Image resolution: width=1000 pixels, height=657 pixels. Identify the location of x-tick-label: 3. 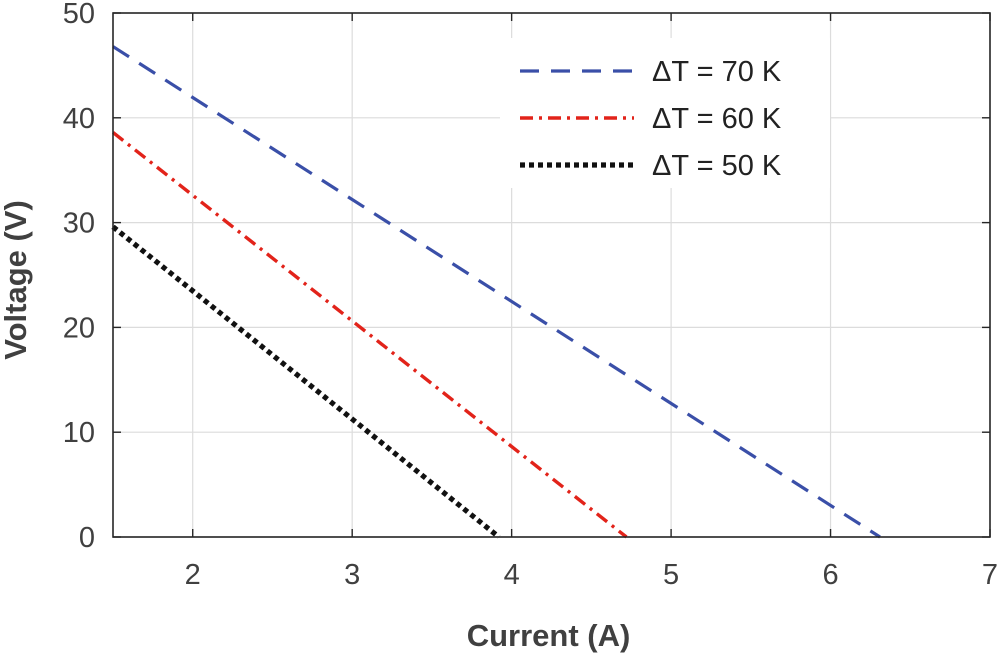
(352, 575).